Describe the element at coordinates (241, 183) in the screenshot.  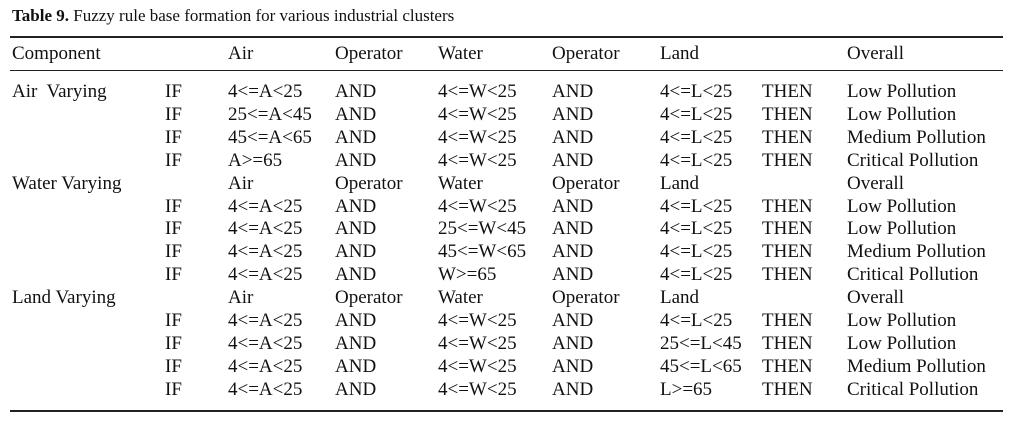
I see `table-cell: Air` at that location.